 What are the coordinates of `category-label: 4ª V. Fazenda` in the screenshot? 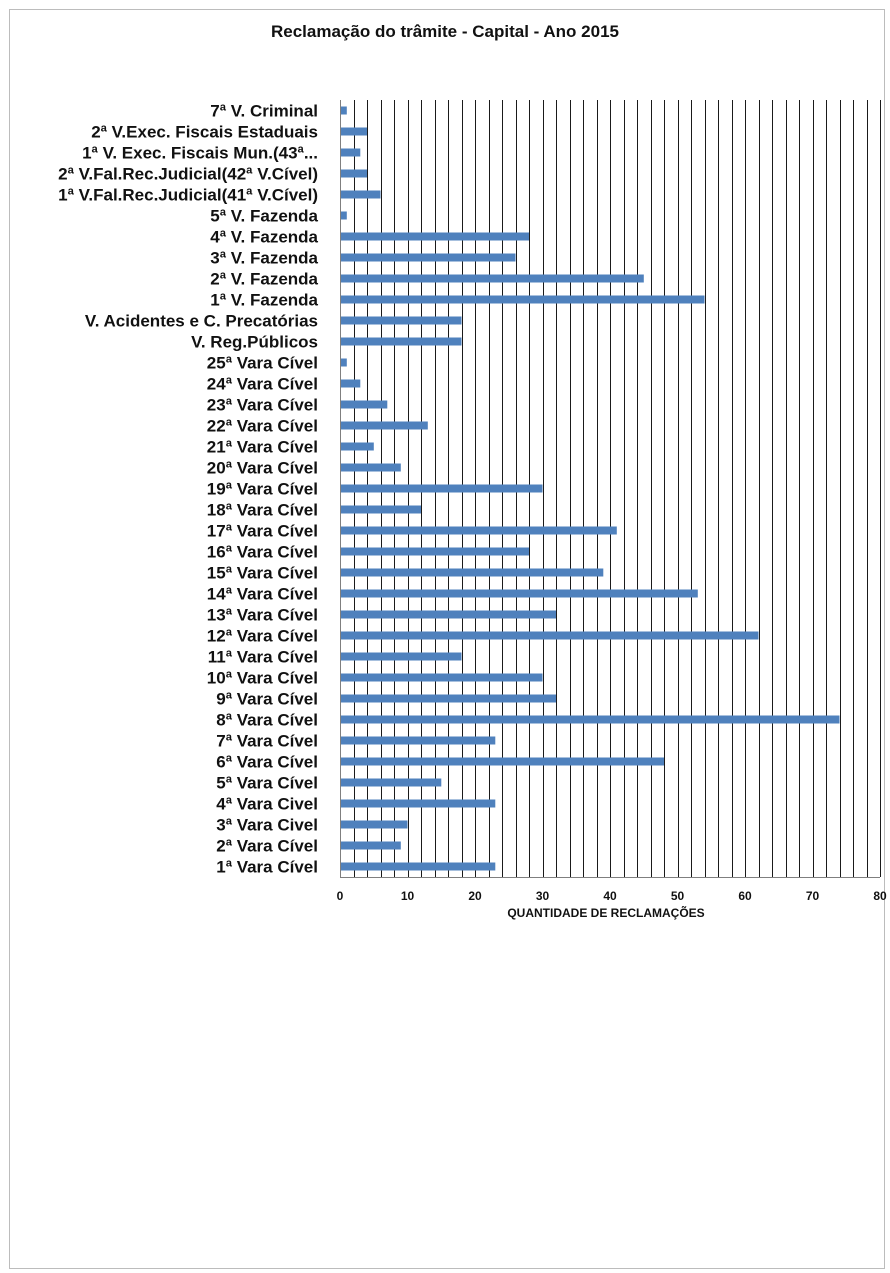 It's located at (264, 237).